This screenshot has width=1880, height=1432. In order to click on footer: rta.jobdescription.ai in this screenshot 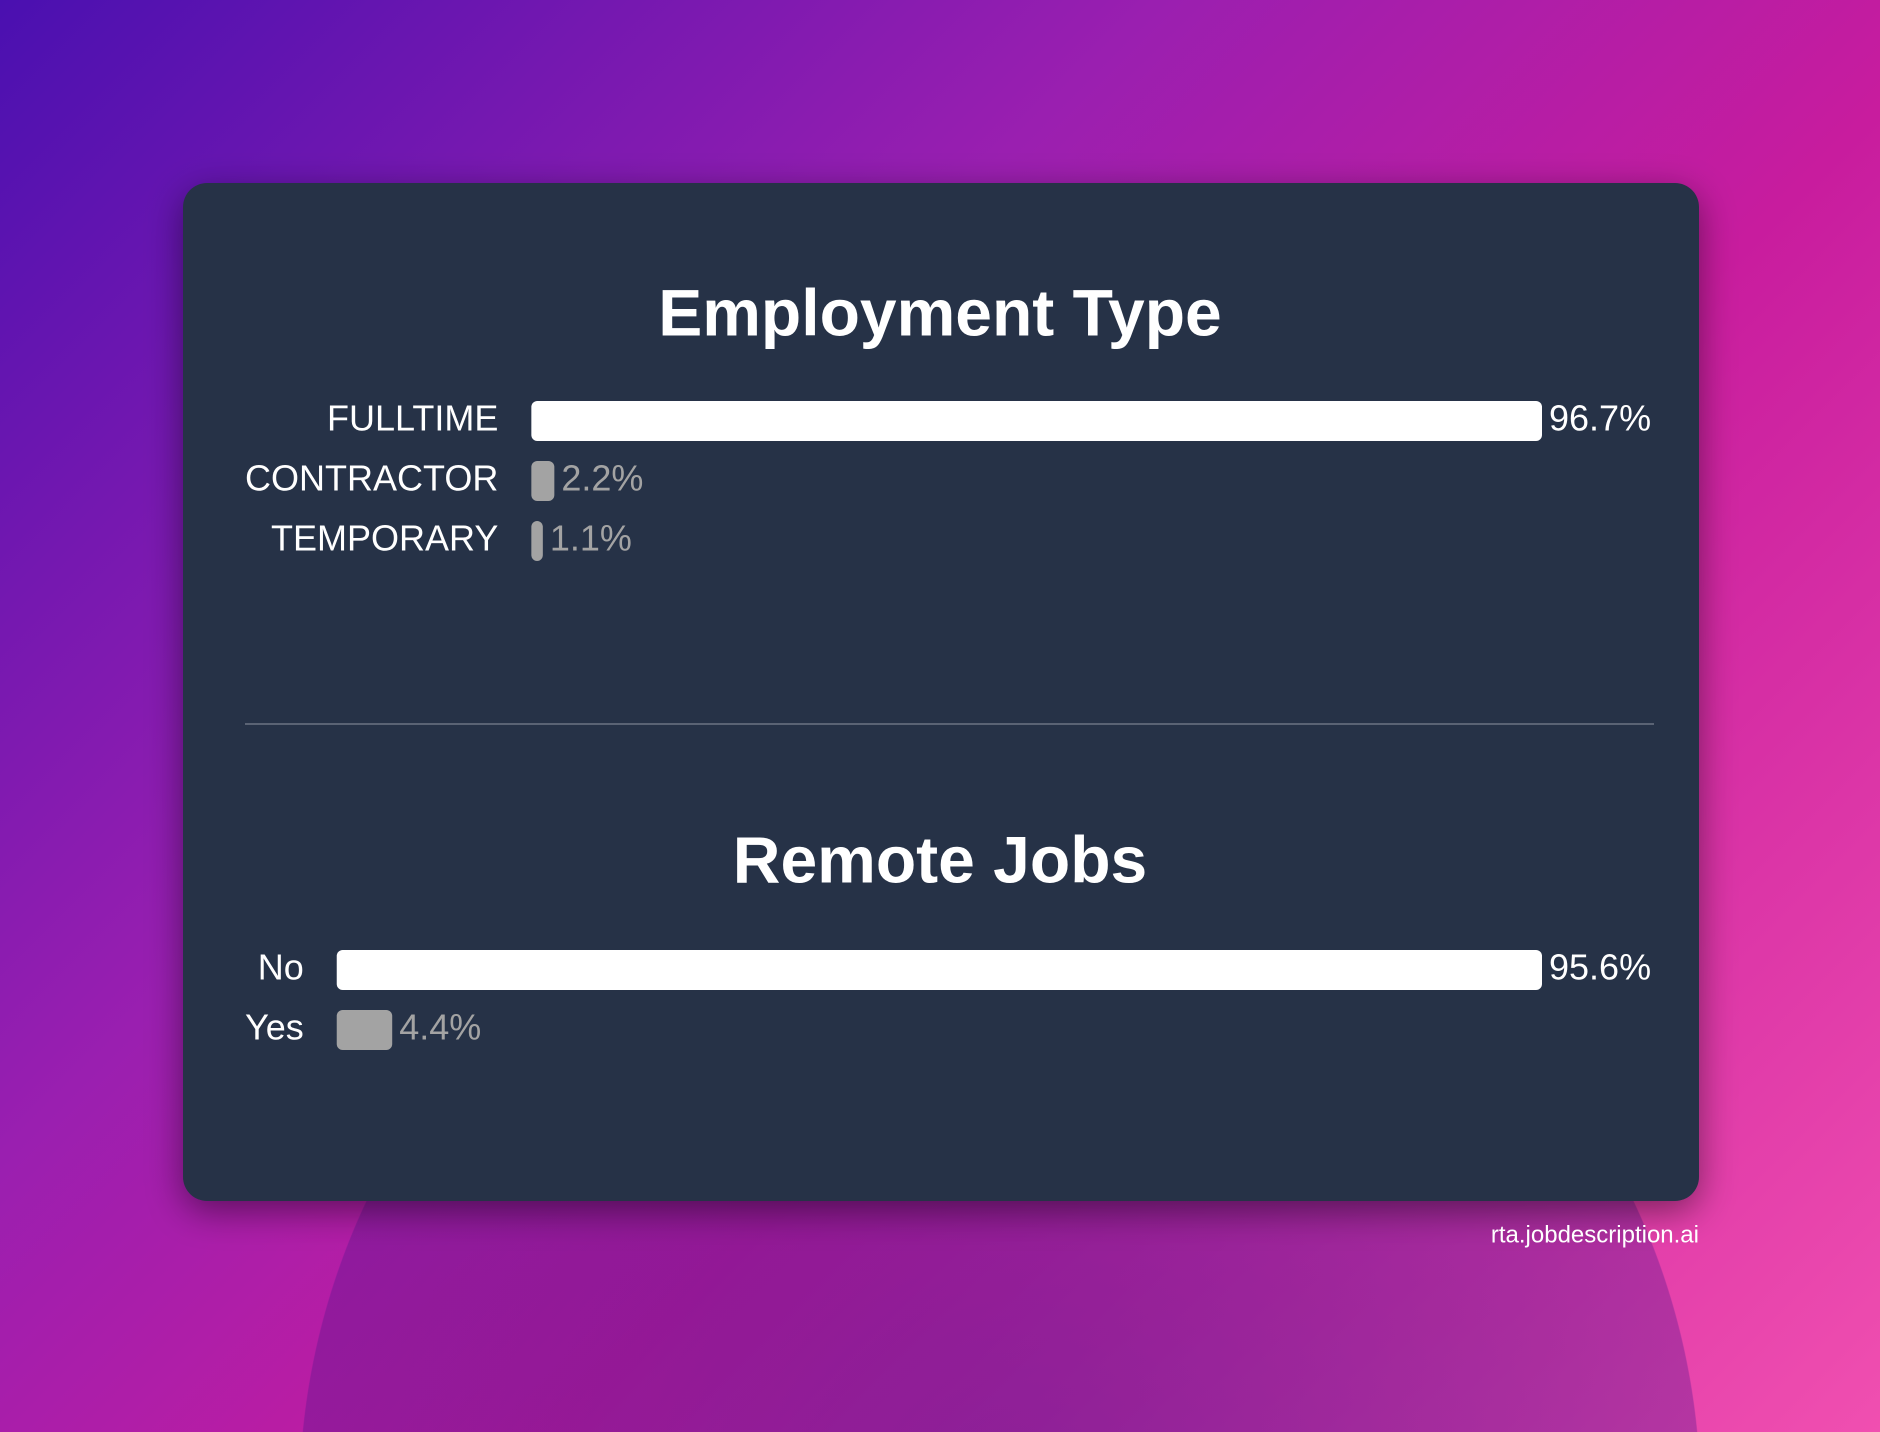, I will do `click(1595, 1234)`.